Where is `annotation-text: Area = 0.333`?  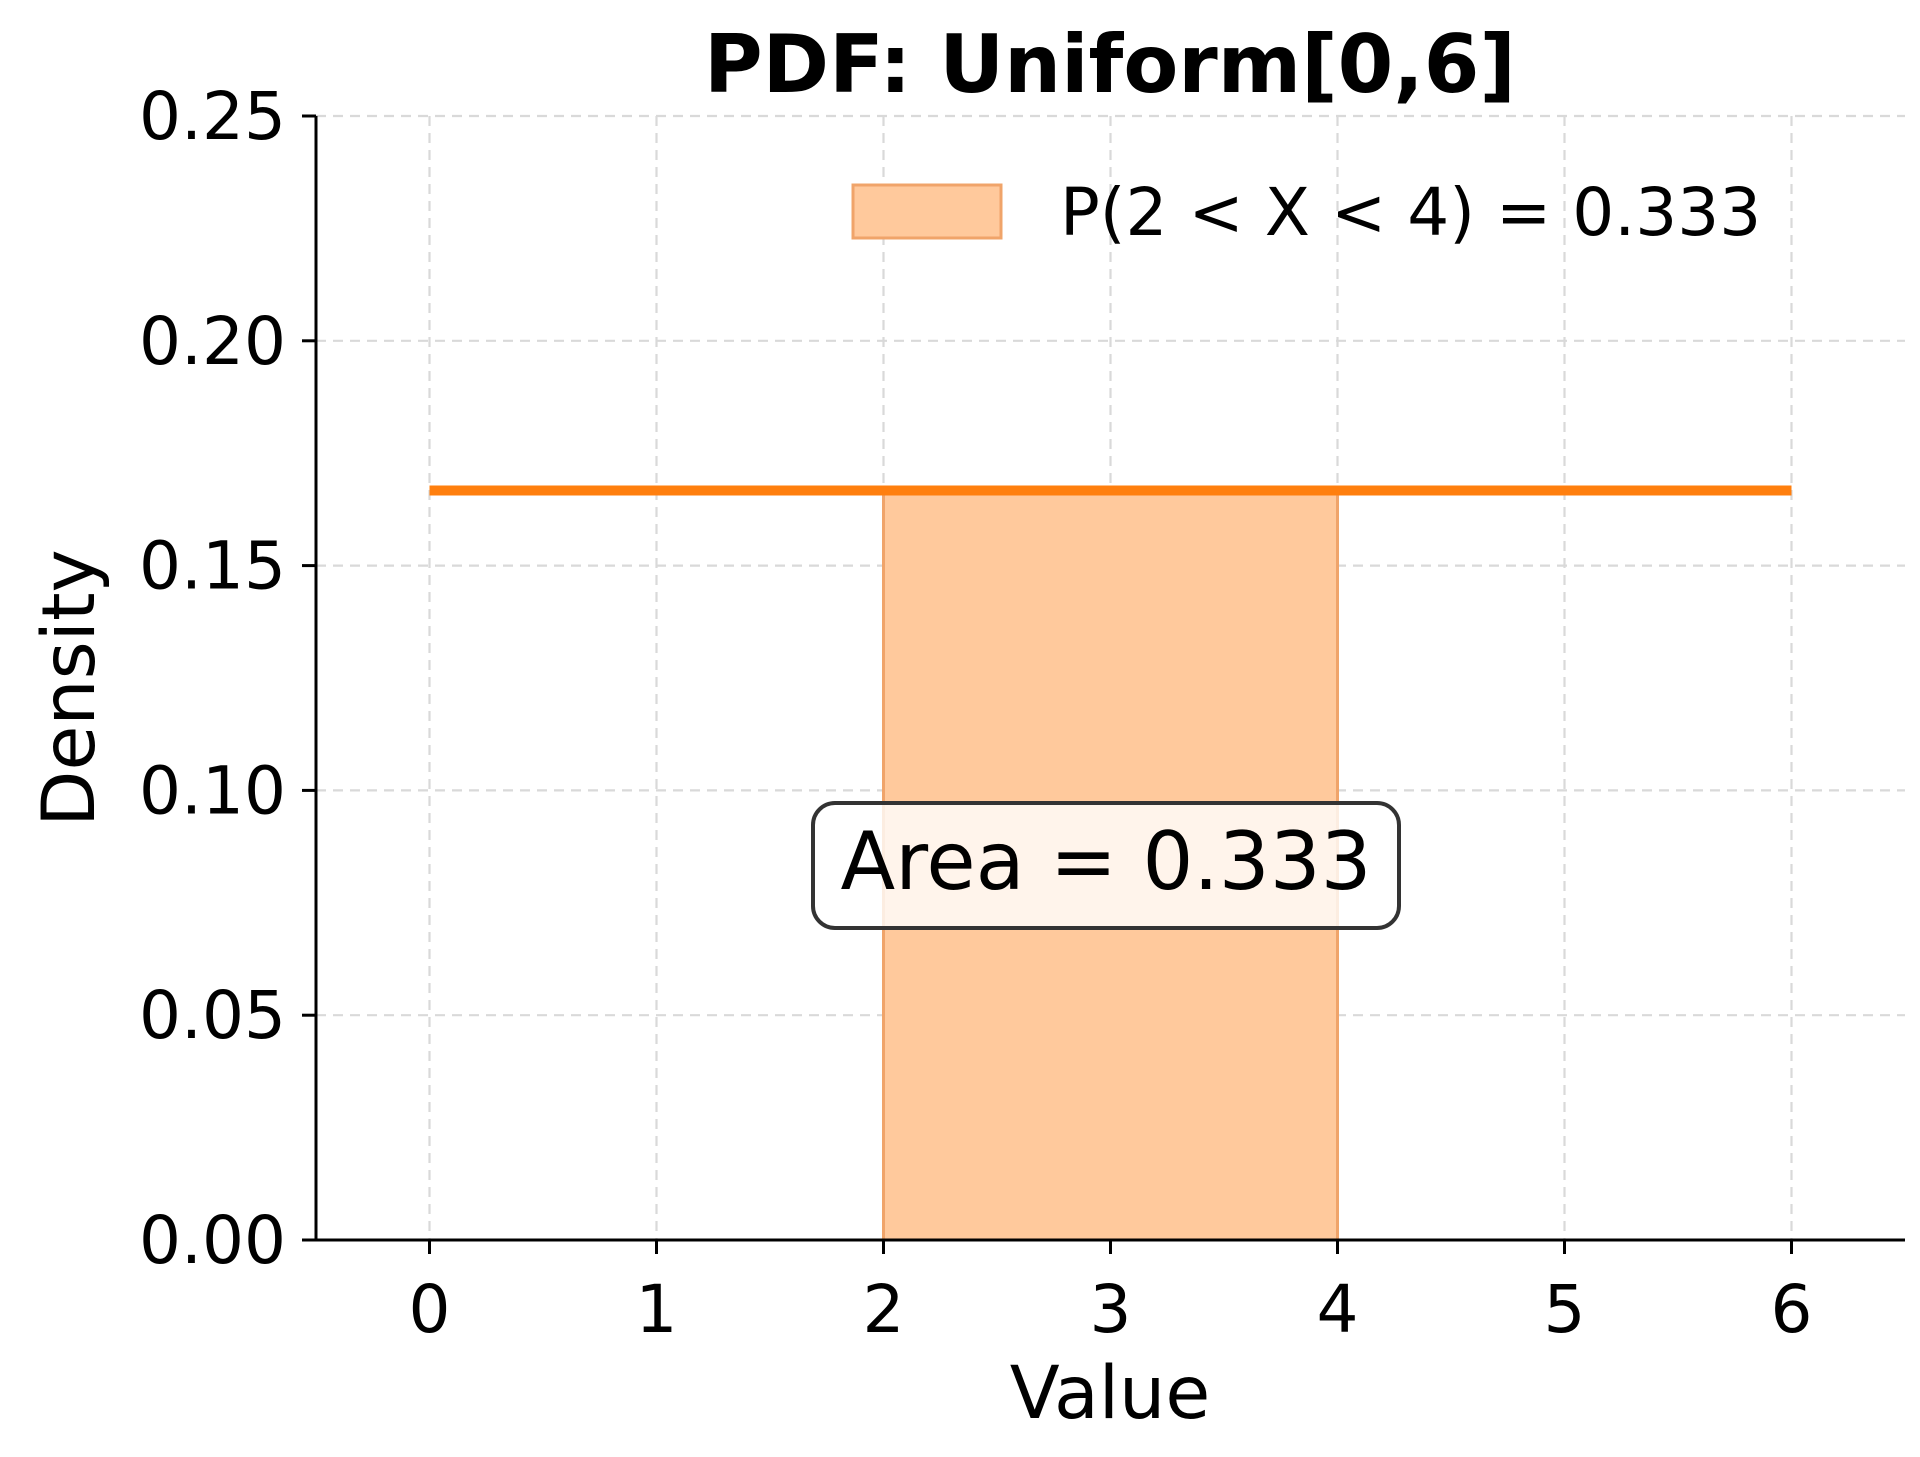
annotation-text: Area = 0.333 is located at coordinates (1105, 861).